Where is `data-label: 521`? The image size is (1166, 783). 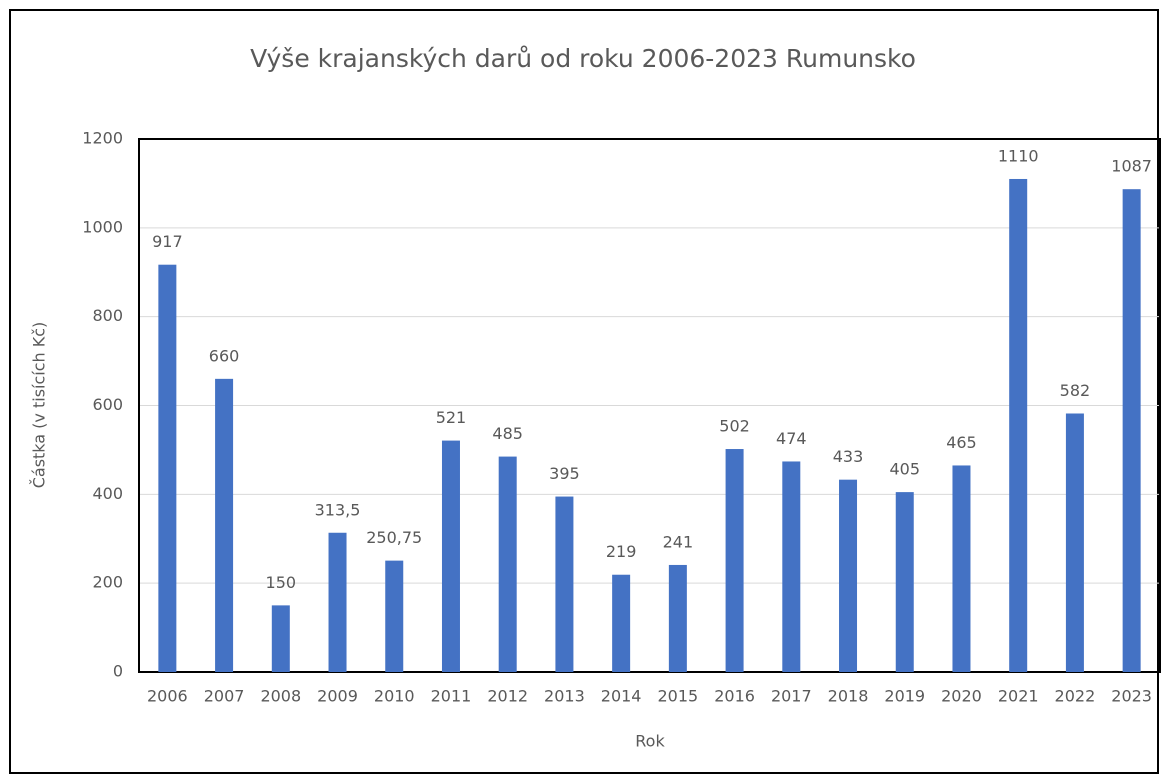 data-label: 521 is located at coordinates (451, 417).